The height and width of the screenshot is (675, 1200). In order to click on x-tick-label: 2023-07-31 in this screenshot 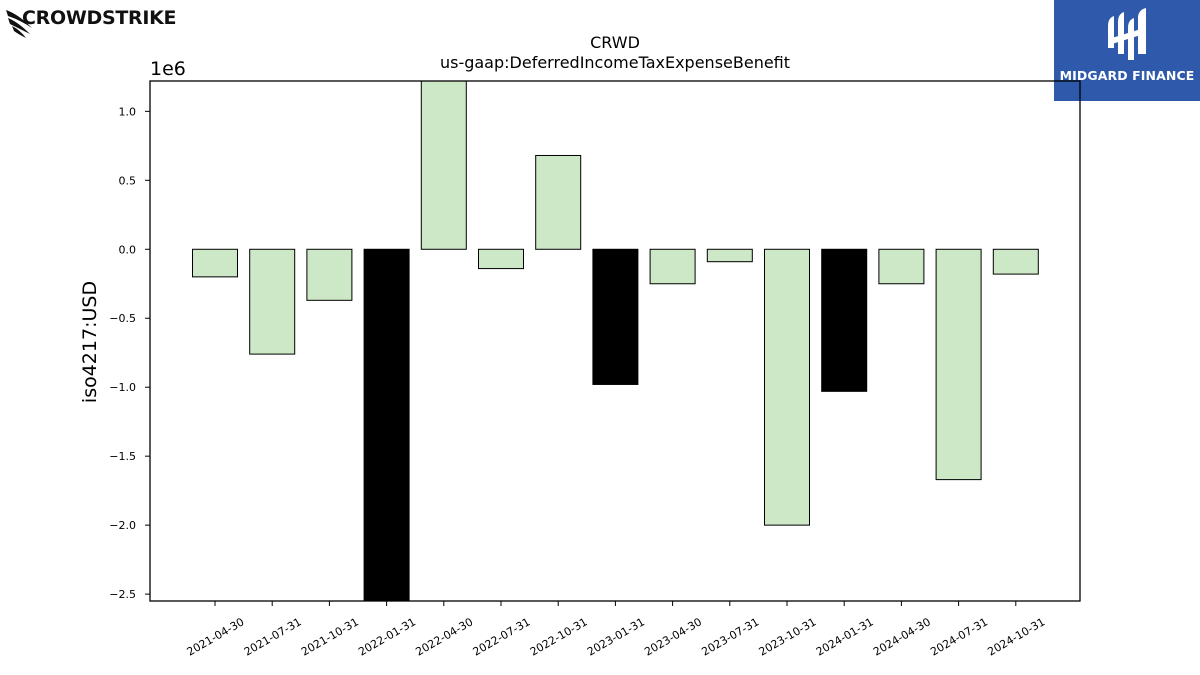, I will do `click(730, 636)`.